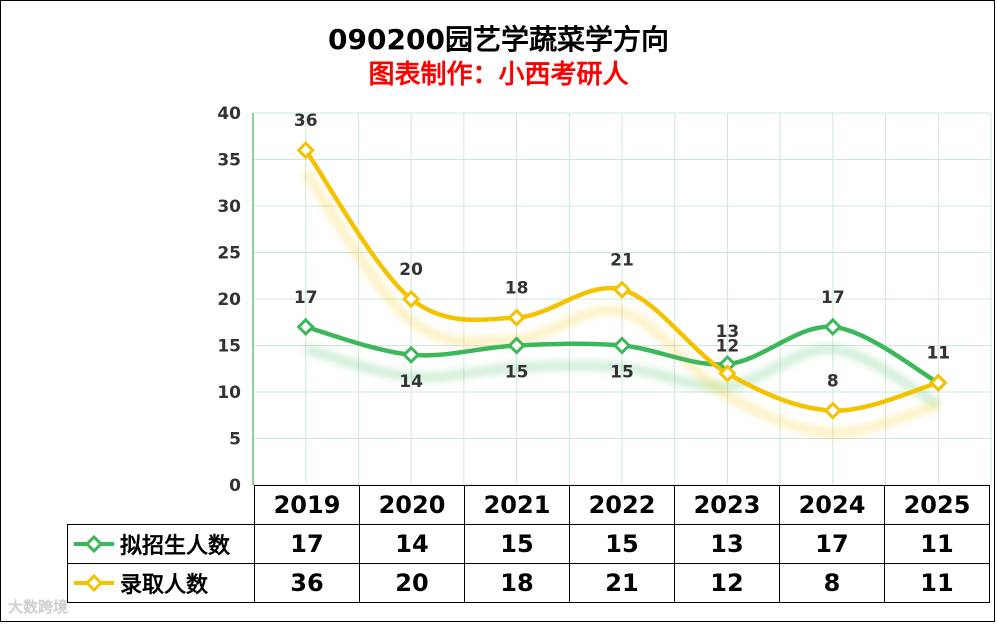 Image resolution: width=997 pixels, height=624 pixels. I want to click on table-year: 2023, so click(727, 505).